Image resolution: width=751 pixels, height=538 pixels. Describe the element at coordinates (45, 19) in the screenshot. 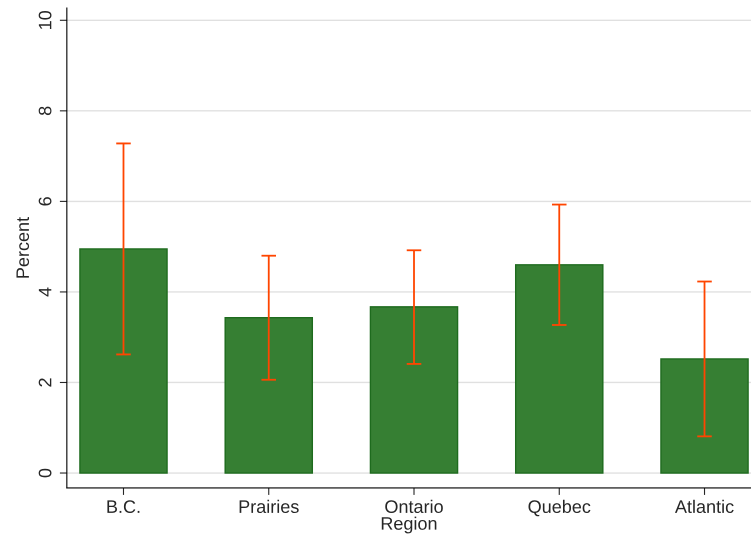

I see `y-tick-label: 10` at that location.